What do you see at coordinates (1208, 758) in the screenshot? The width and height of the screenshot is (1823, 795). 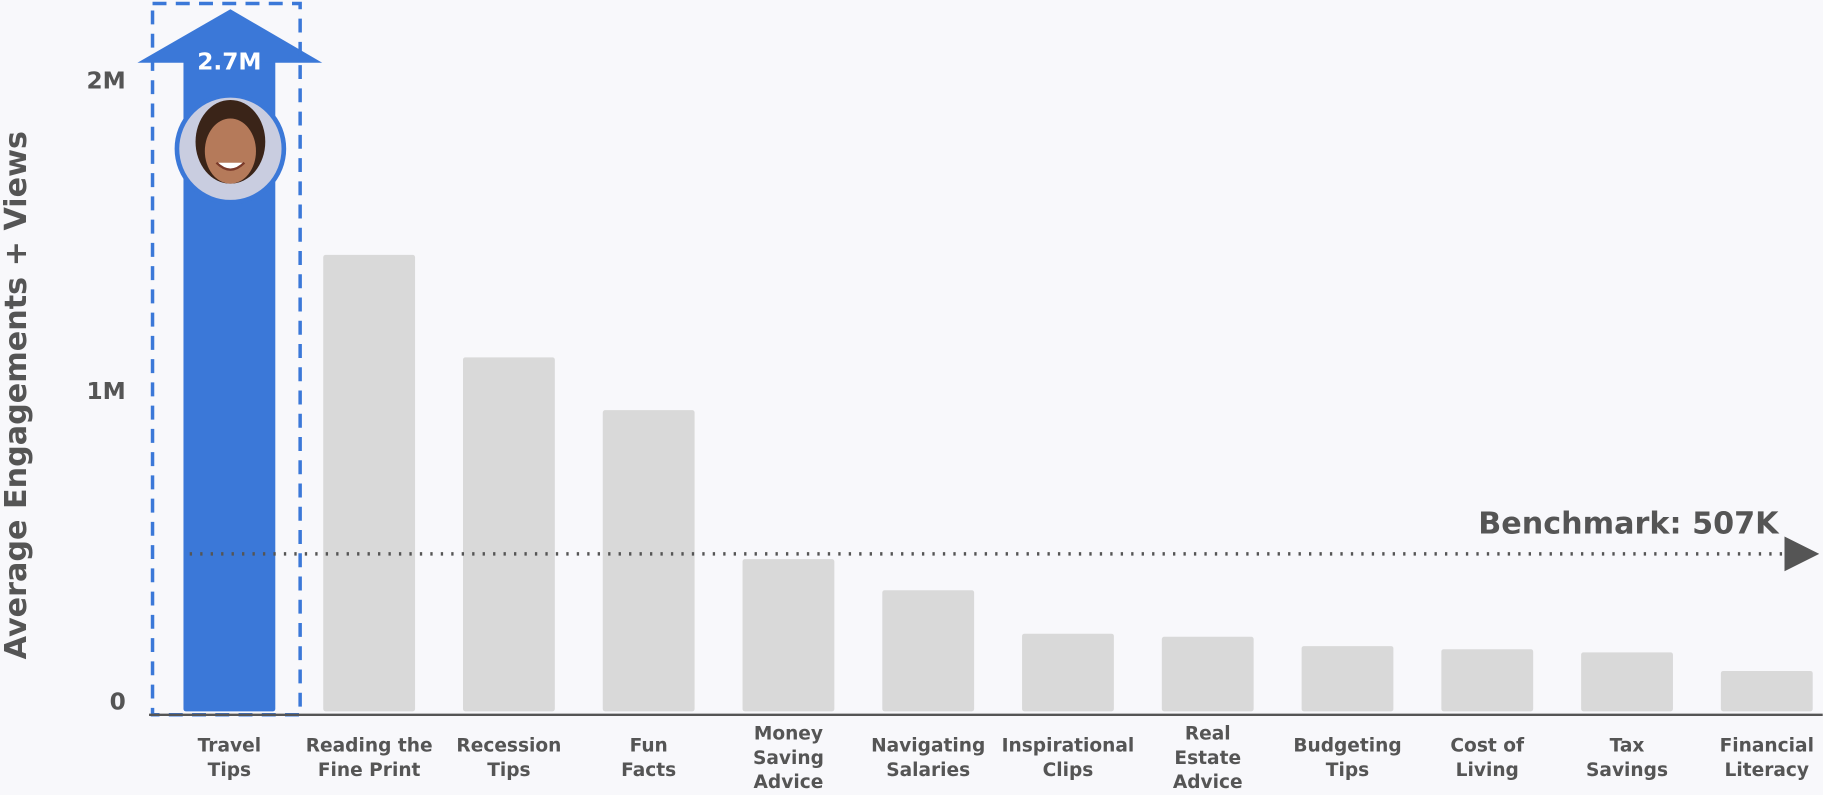 I see `x-tick-label: Real Estate Advice` at bounding box center [1208, 758].